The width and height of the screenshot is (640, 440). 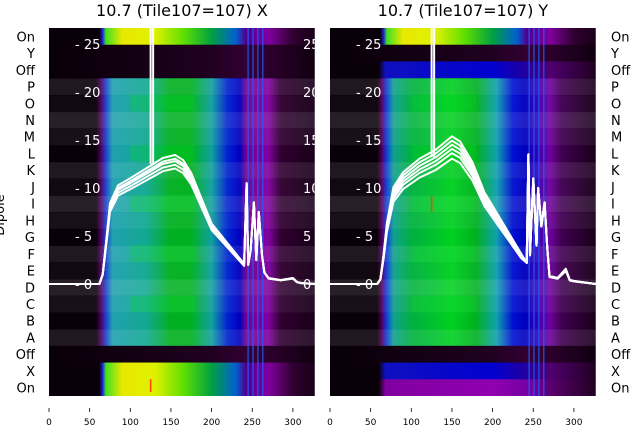 What do you see at coordinates (49, 423) in the screenshot?
I see `x-tick-label: 0` at bounding box center [49, 423].